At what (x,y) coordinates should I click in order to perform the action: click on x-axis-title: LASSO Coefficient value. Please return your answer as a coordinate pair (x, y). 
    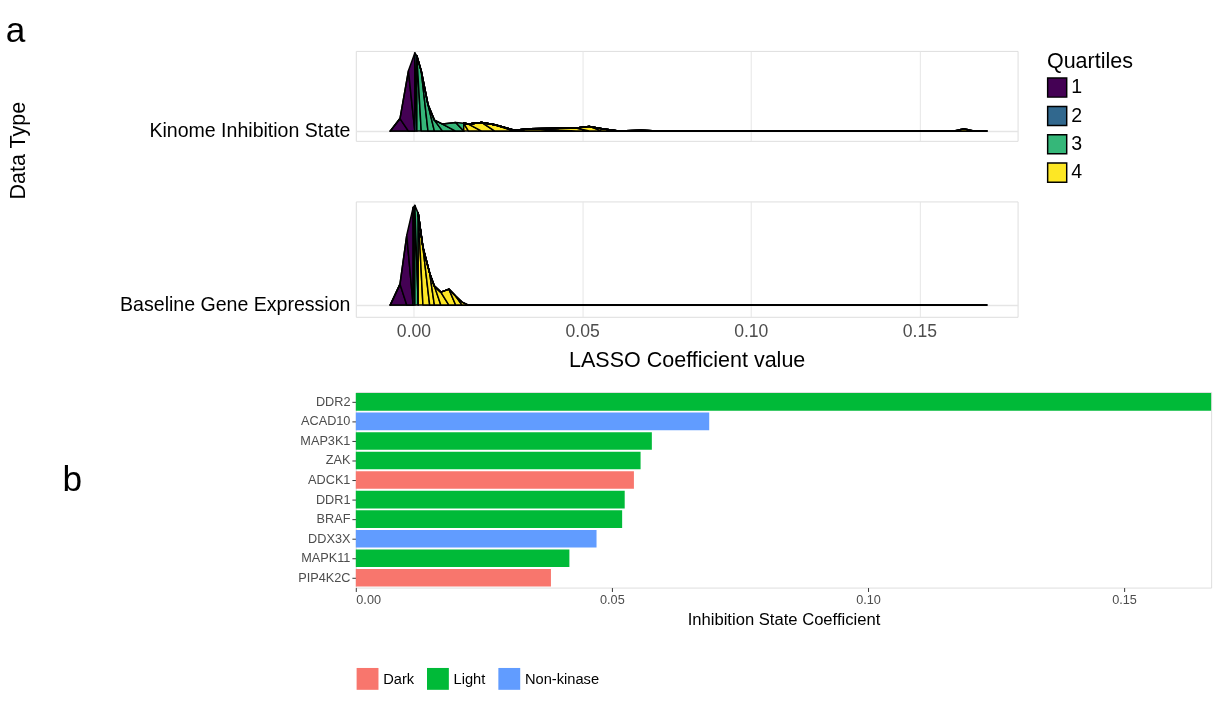
    Looking at the image, I should click on (687, 360).